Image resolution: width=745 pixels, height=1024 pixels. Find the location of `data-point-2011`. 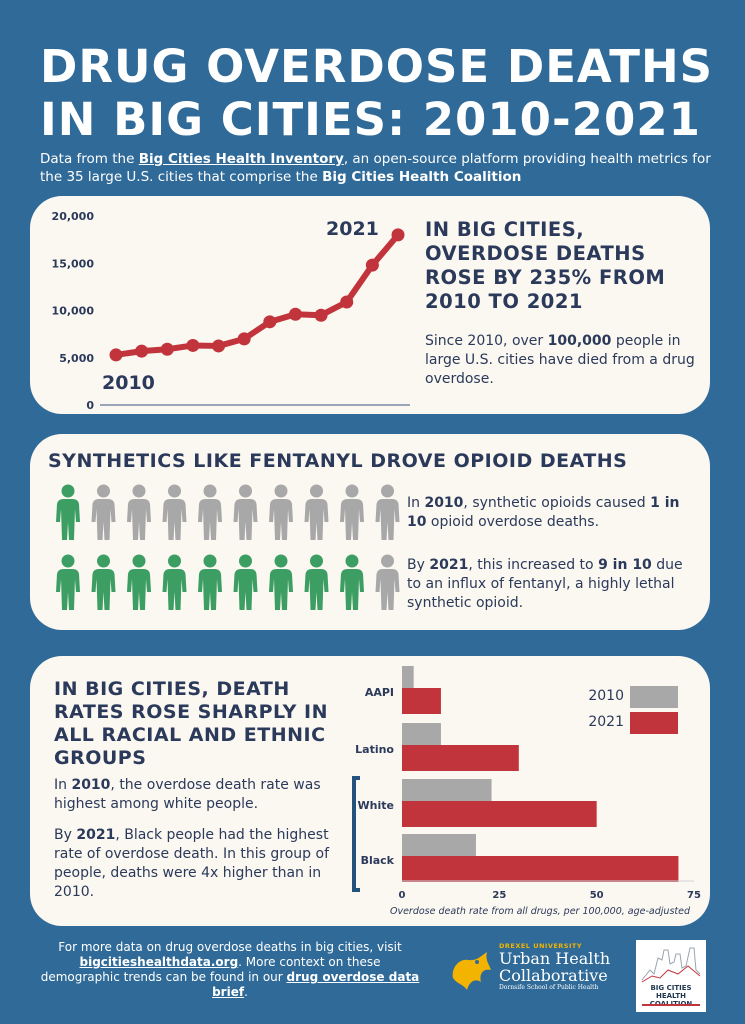

data-point-2011 is located at coordinates (142, 351).